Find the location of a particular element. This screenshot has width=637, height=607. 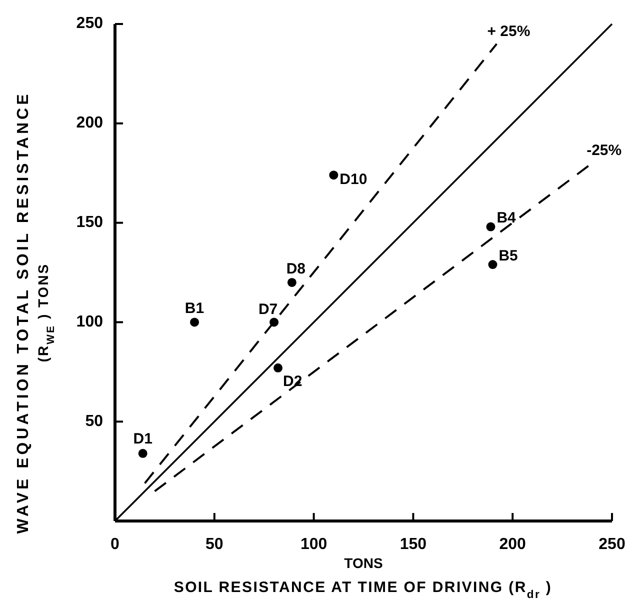

series-label: D8 is located at coordinates (296, 269).